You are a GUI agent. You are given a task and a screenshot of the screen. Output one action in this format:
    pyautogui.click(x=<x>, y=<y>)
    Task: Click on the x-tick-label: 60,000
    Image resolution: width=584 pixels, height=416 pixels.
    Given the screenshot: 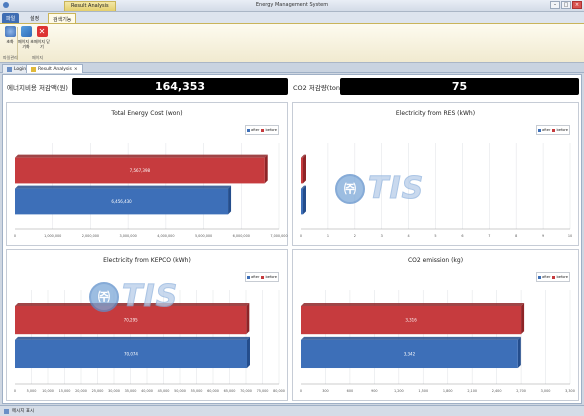 What is the action you would take?
    pyautogui.click(x=213, y=391)
    